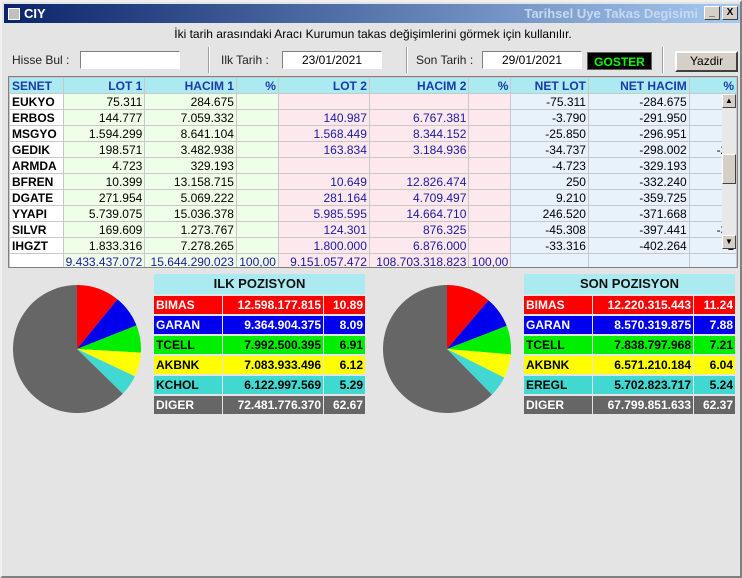  I want to click on position-row: DIGER 67.799.851.633 62.37, so click(629, 405).